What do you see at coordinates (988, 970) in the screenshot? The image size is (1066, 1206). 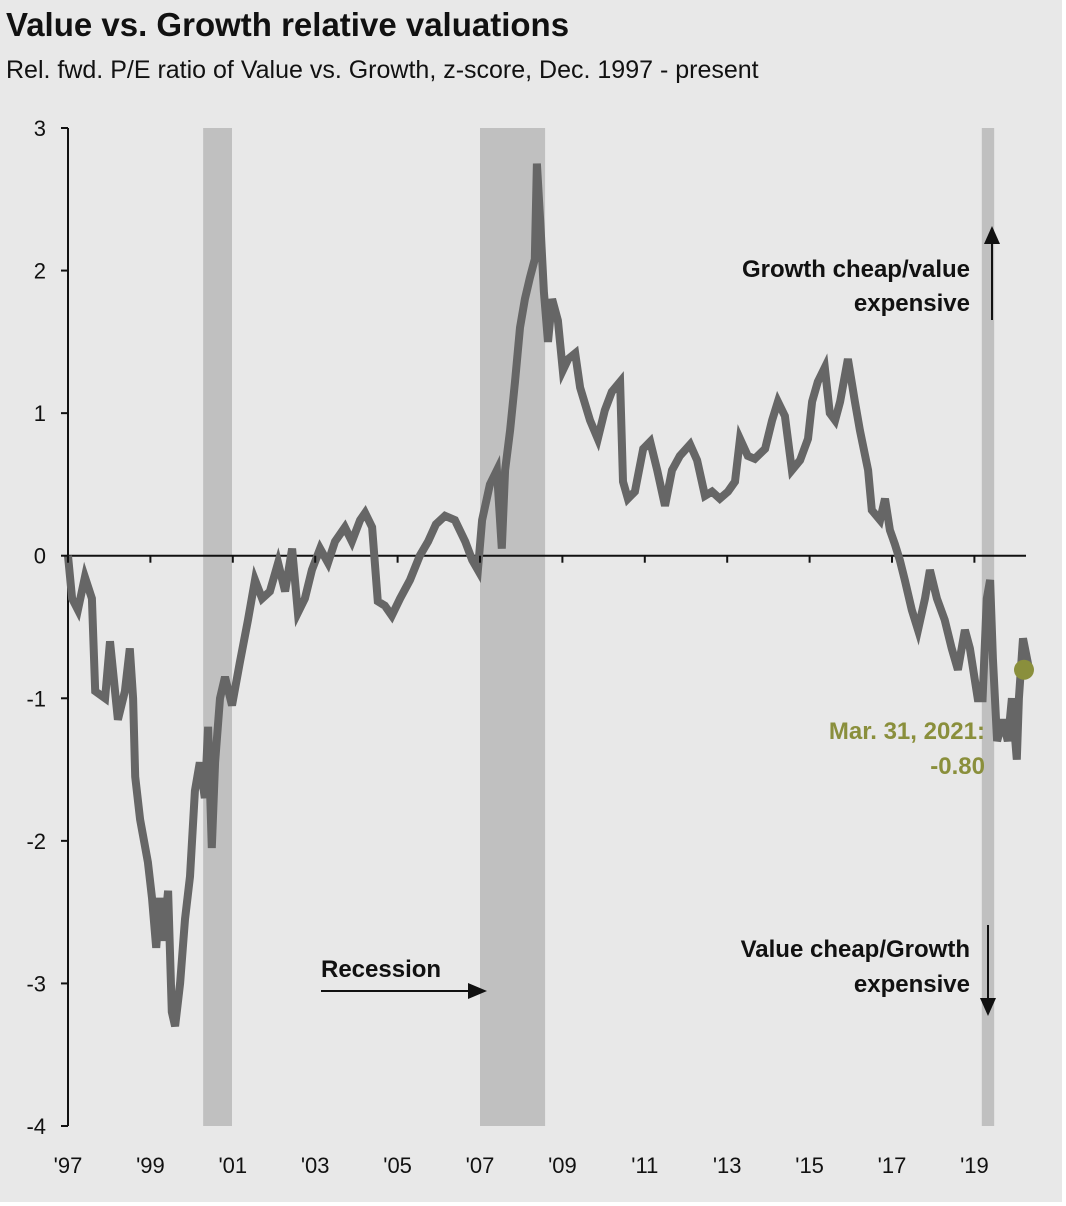 I see `arrow-down-icon` at bounding box center [988, 970].